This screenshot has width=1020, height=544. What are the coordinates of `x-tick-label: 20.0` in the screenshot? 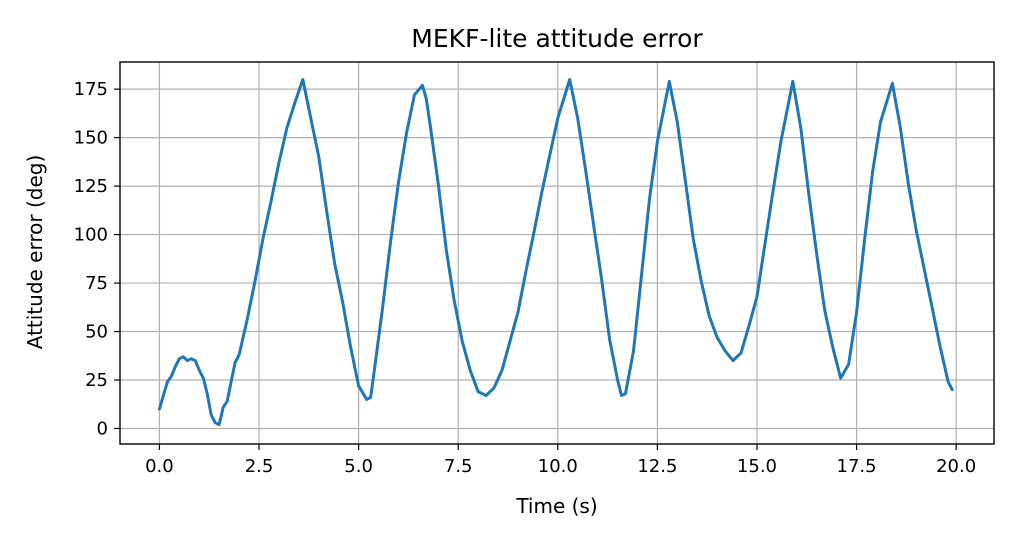 It's located at (956, 466).